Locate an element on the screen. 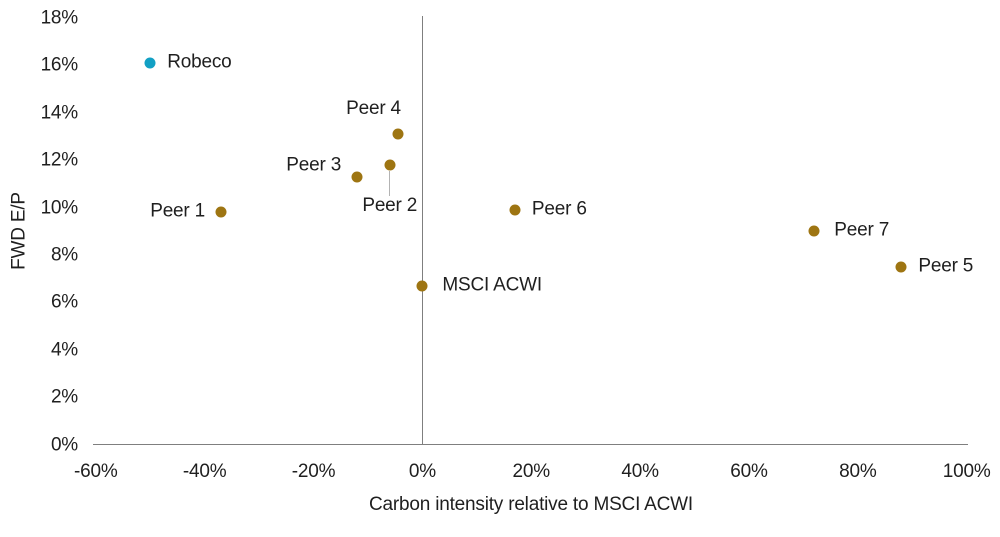  y-tick-label-16-: 16% is located at coordinates (59, 65).